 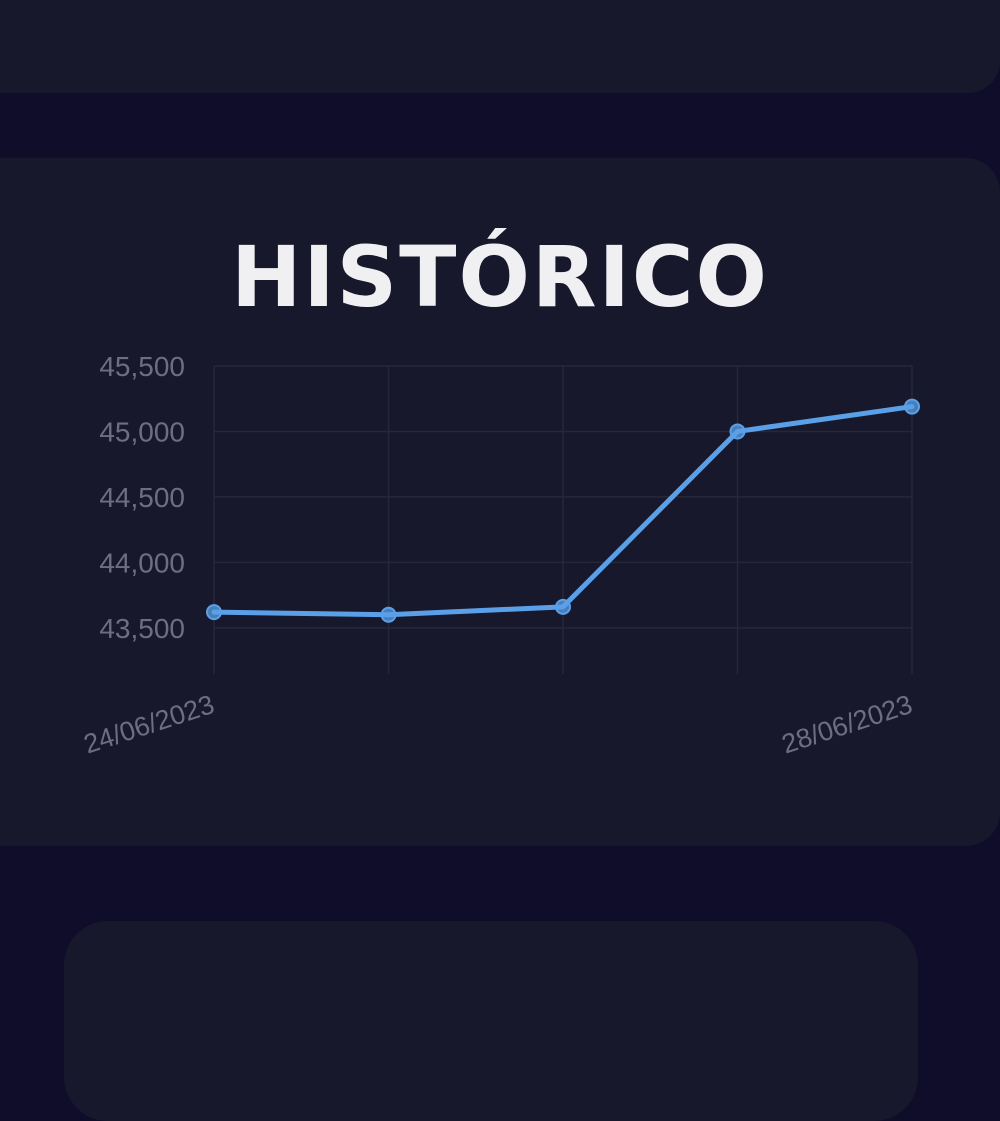 What do you see at coordinates (149, 724) in the screenshot?
I see `x-tick-label: 24/06/2023` at bounding box center [149, 724].